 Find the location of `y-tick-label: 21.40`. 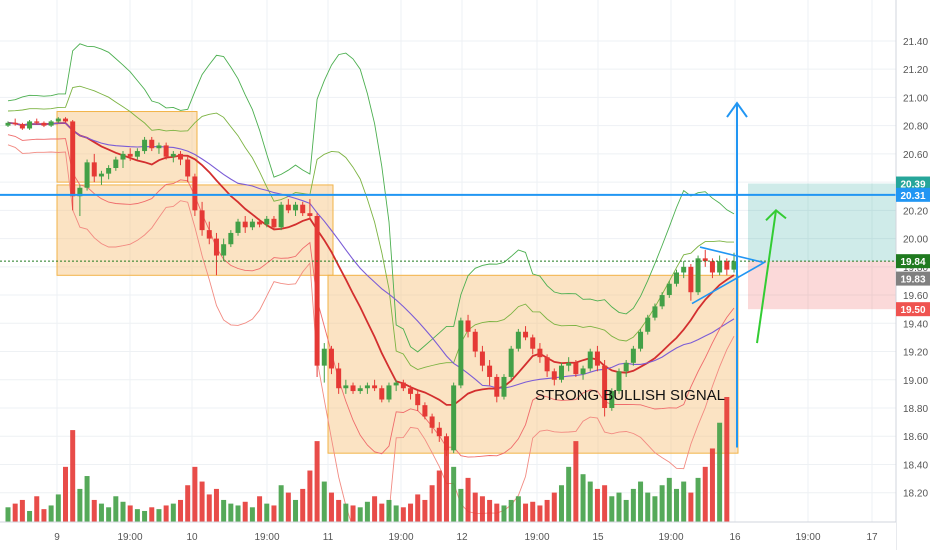

y-tick-label: 21.40 is located at coordinates (915, 42).